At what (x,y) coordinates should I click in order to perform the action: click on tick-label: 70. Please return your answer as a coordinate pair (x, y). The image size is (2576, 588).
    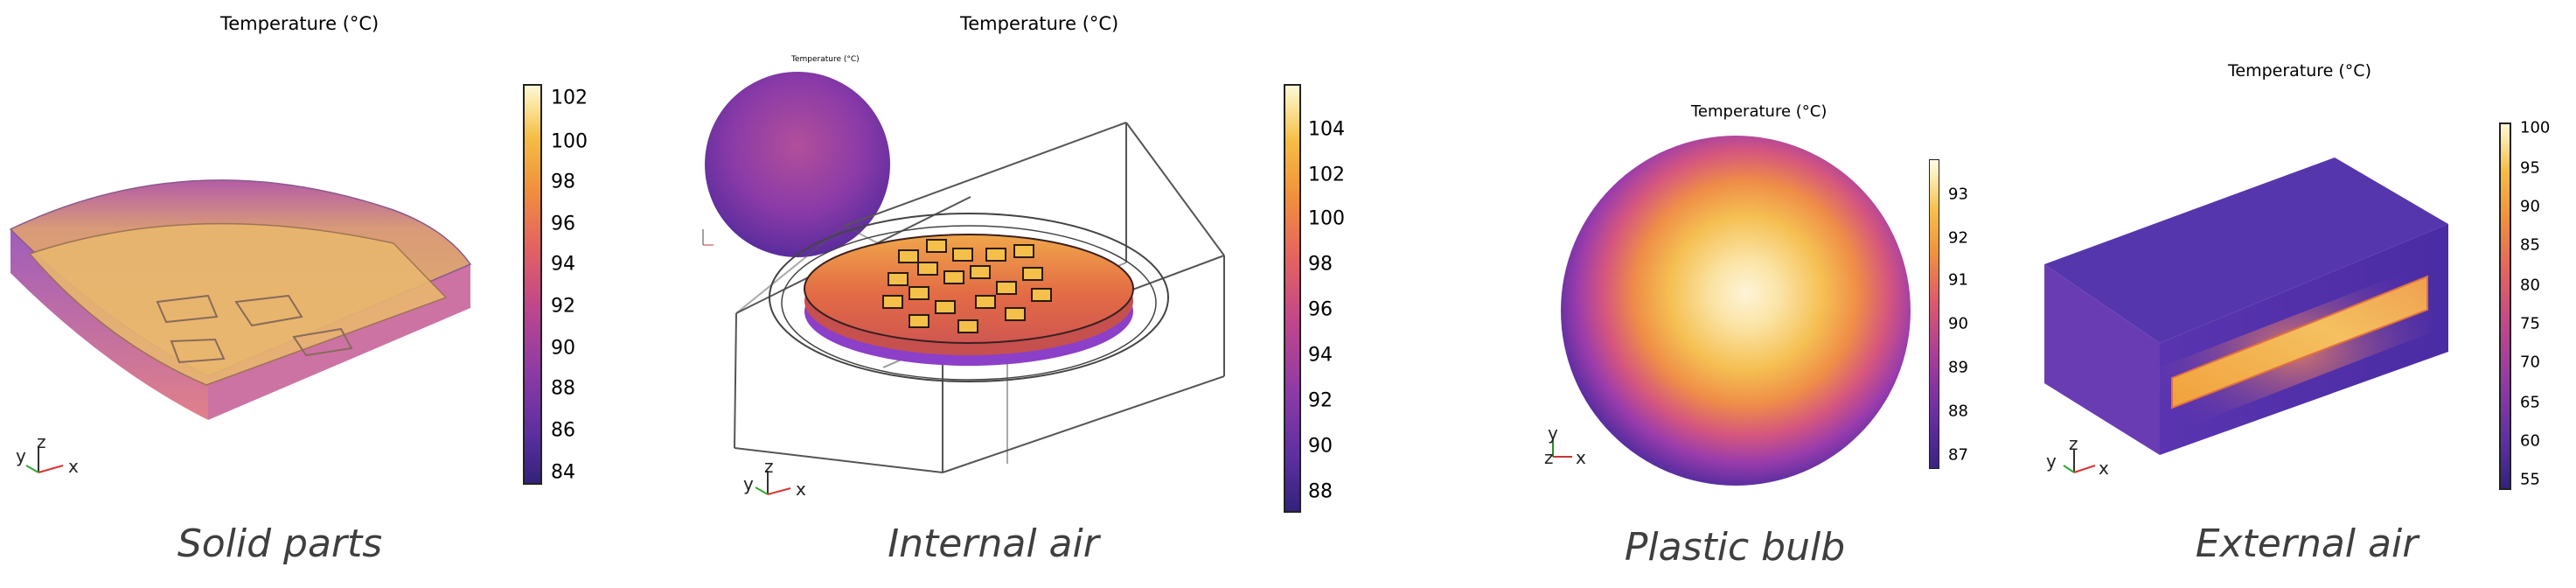
    Looking at the image, I should click on (2530, 362).